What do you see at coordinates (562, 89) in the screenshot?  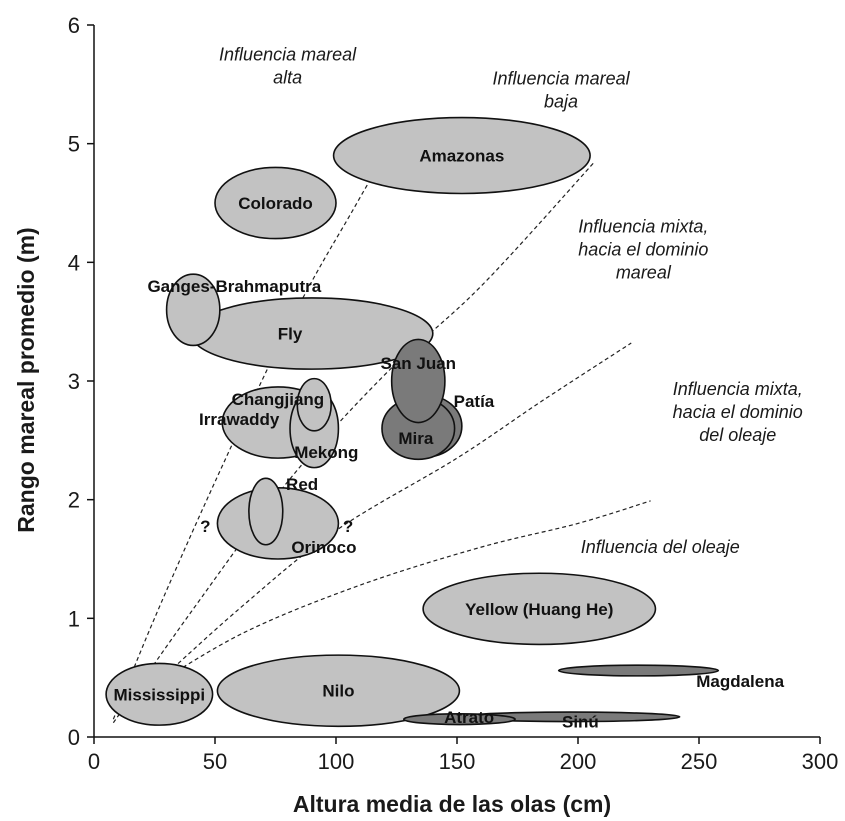 I see `zone-annotation-2: Influencia mareal baja` at bounding box center [562, 89].